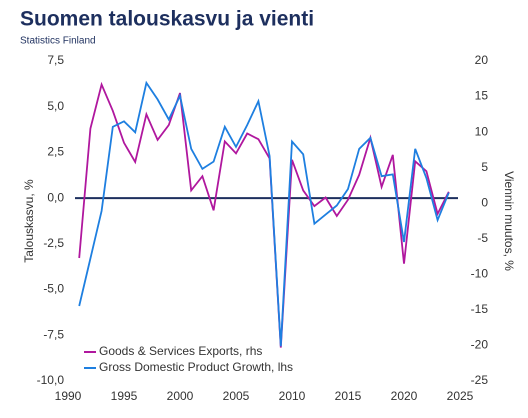 The image size is (528, 418). I want to click on x-tick-label: 2025, so click(460, 396).